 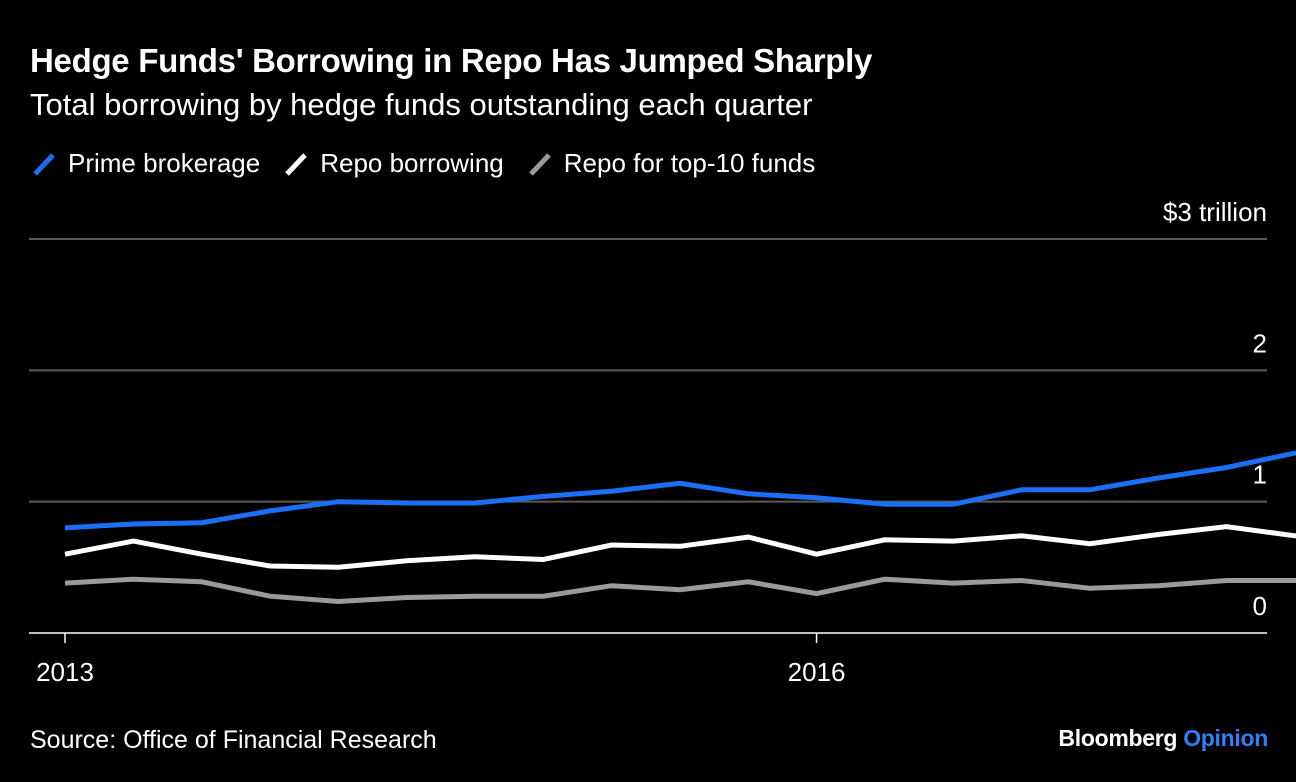 I want to click on brand-sub: Opinion, so click(x=1225, y=738).